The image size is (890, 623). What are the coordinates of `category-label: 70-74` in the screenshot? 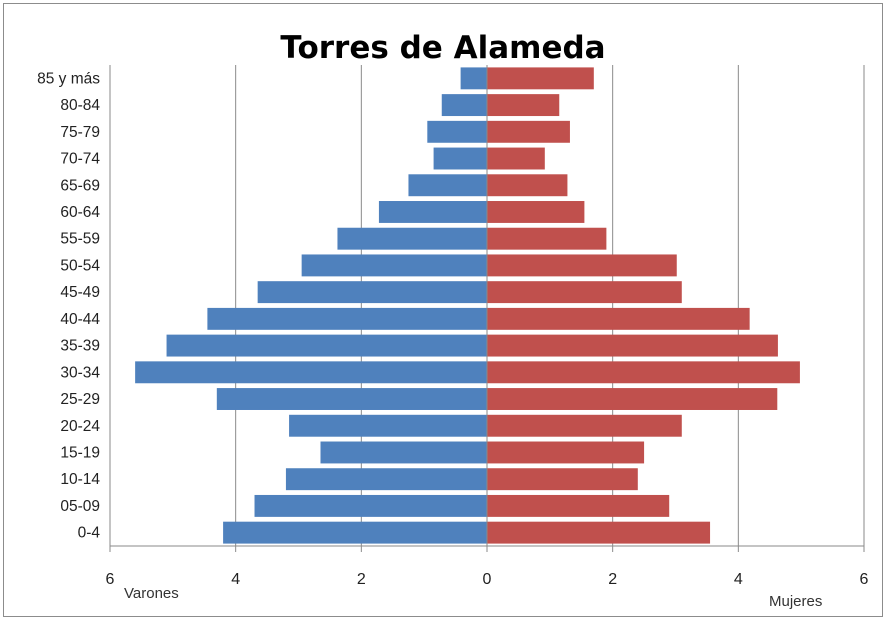 It's located at (80, 159).